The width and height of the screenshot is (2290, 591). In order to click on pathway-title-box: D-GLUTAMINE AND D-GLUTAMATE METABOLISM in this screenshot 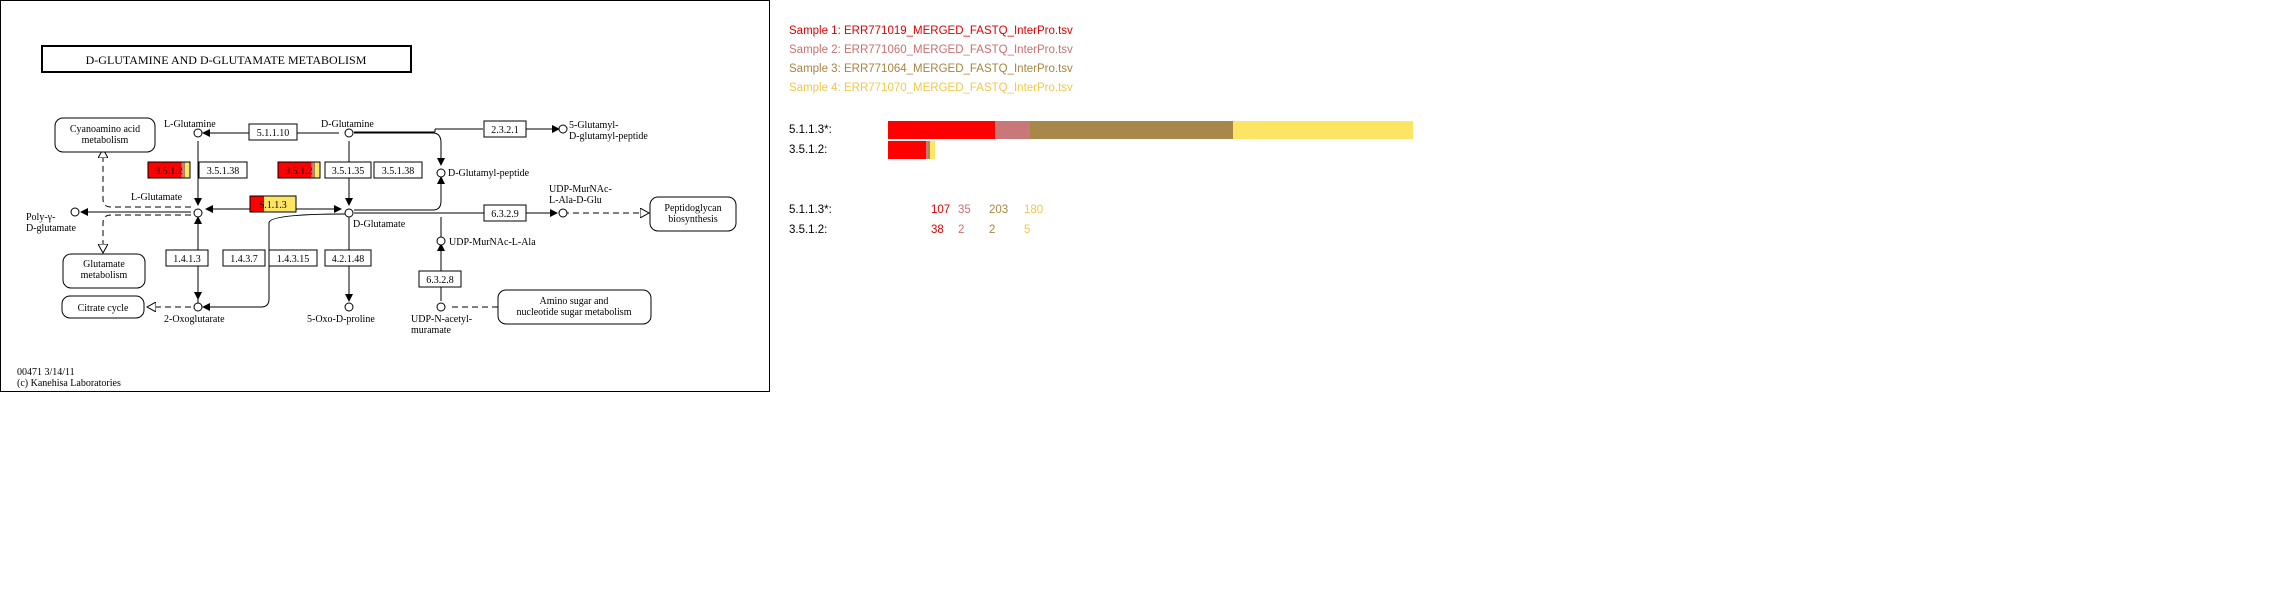, I will do `click(226, 59)`.